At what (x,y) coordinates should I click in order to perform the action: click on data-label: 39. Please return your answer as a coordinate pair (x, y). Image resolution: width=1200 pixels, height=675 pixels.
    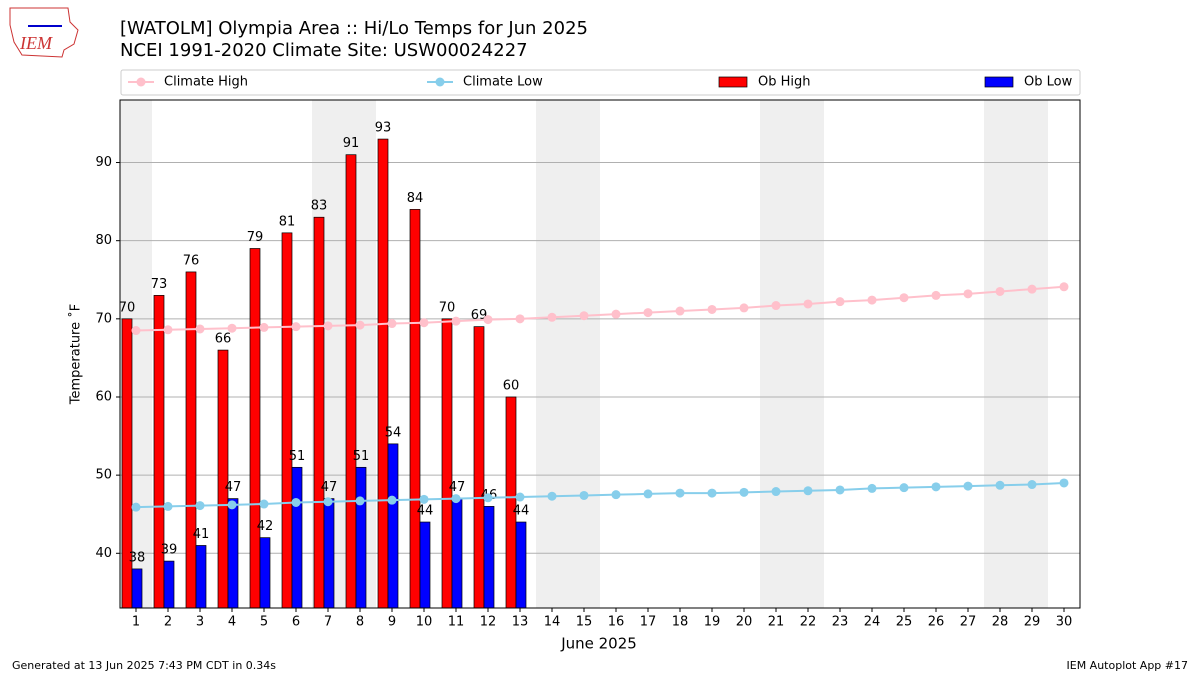
    Looking at the image, I should click on (169, 550).